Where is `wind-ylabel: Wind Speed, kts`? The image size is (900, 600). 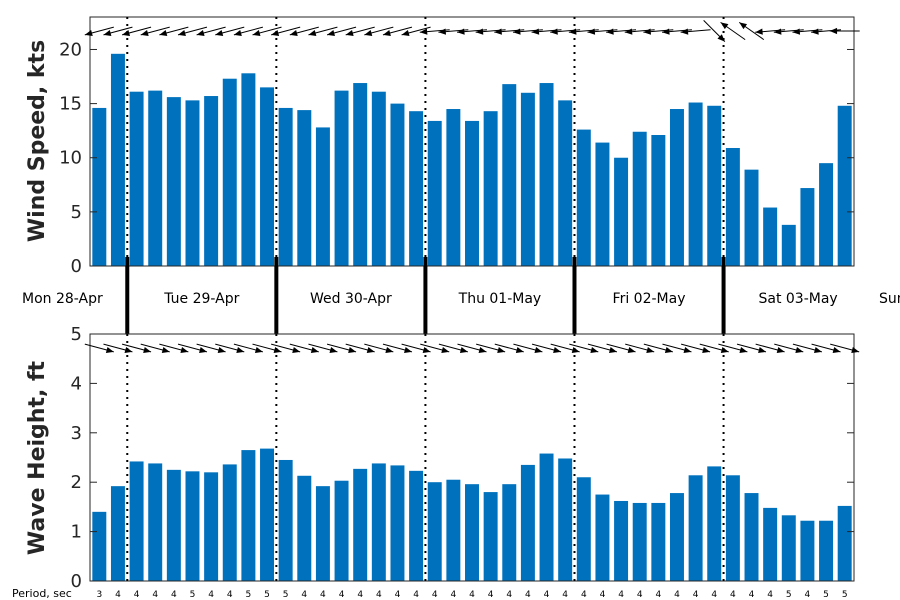 wind-ylabel: Wind Speed, kts is located at coordinates (37, 141).